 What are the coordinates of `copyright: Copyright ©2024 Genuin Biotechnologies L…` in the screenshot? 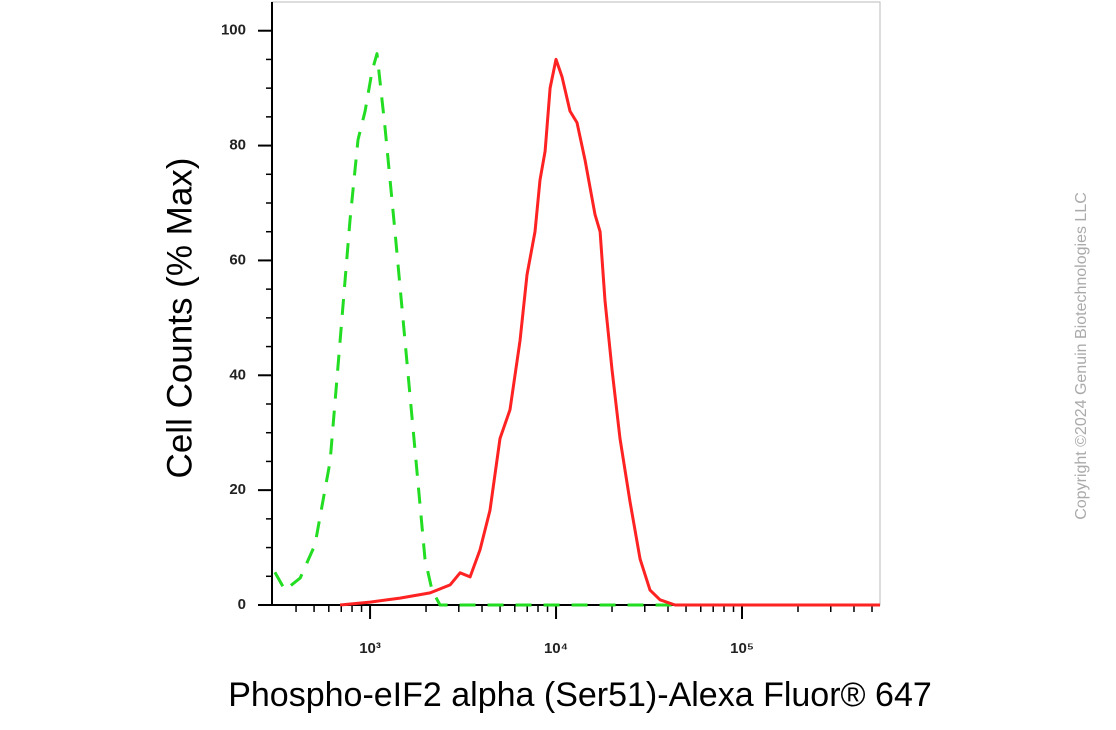 It's located at (1081, 356).